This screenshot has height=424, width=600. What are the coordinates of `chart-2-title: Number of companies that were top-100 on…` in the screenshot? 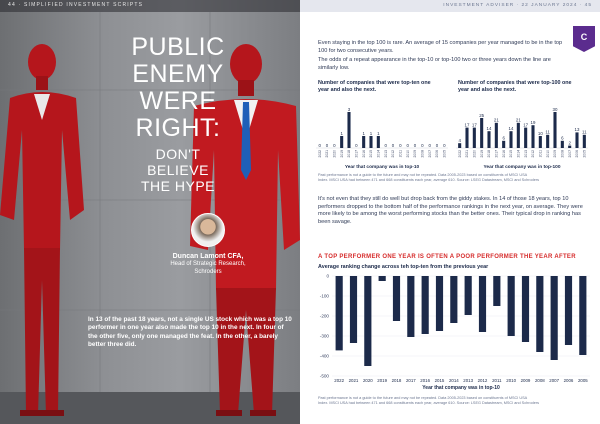 It's located at (515, 86).